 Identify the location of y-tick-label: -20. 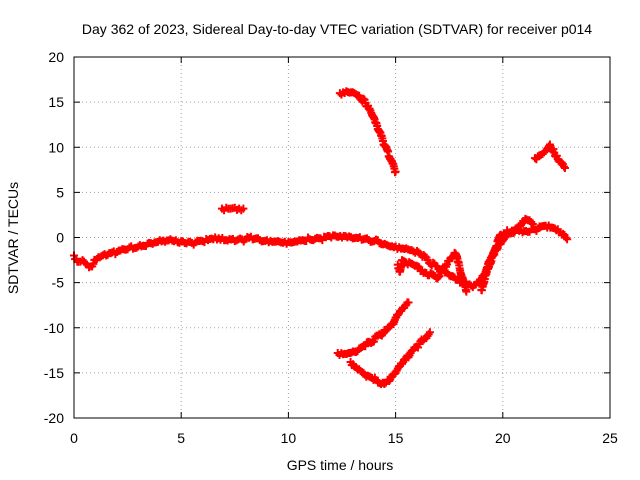
(54, 418).